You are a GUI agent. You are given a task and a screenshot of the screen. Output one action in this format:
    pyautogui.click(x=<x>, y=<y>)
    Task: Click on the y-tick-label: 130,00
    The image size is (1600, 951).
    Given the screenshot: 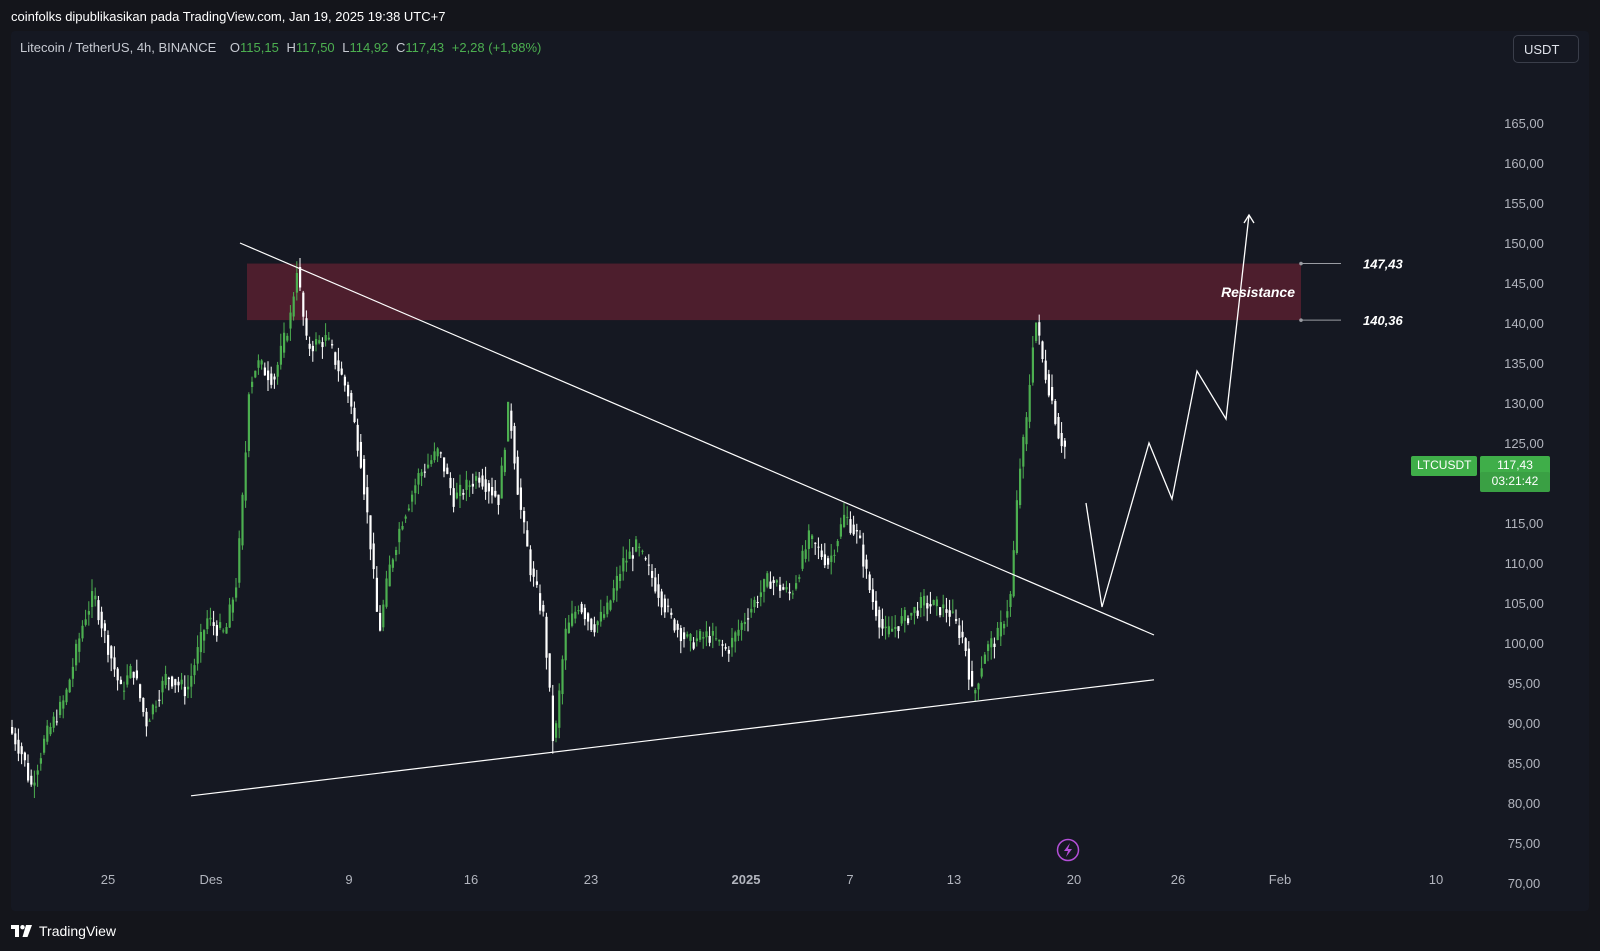 What is the action you would take?
    pyautogui.click(x=1524, y=403)
    